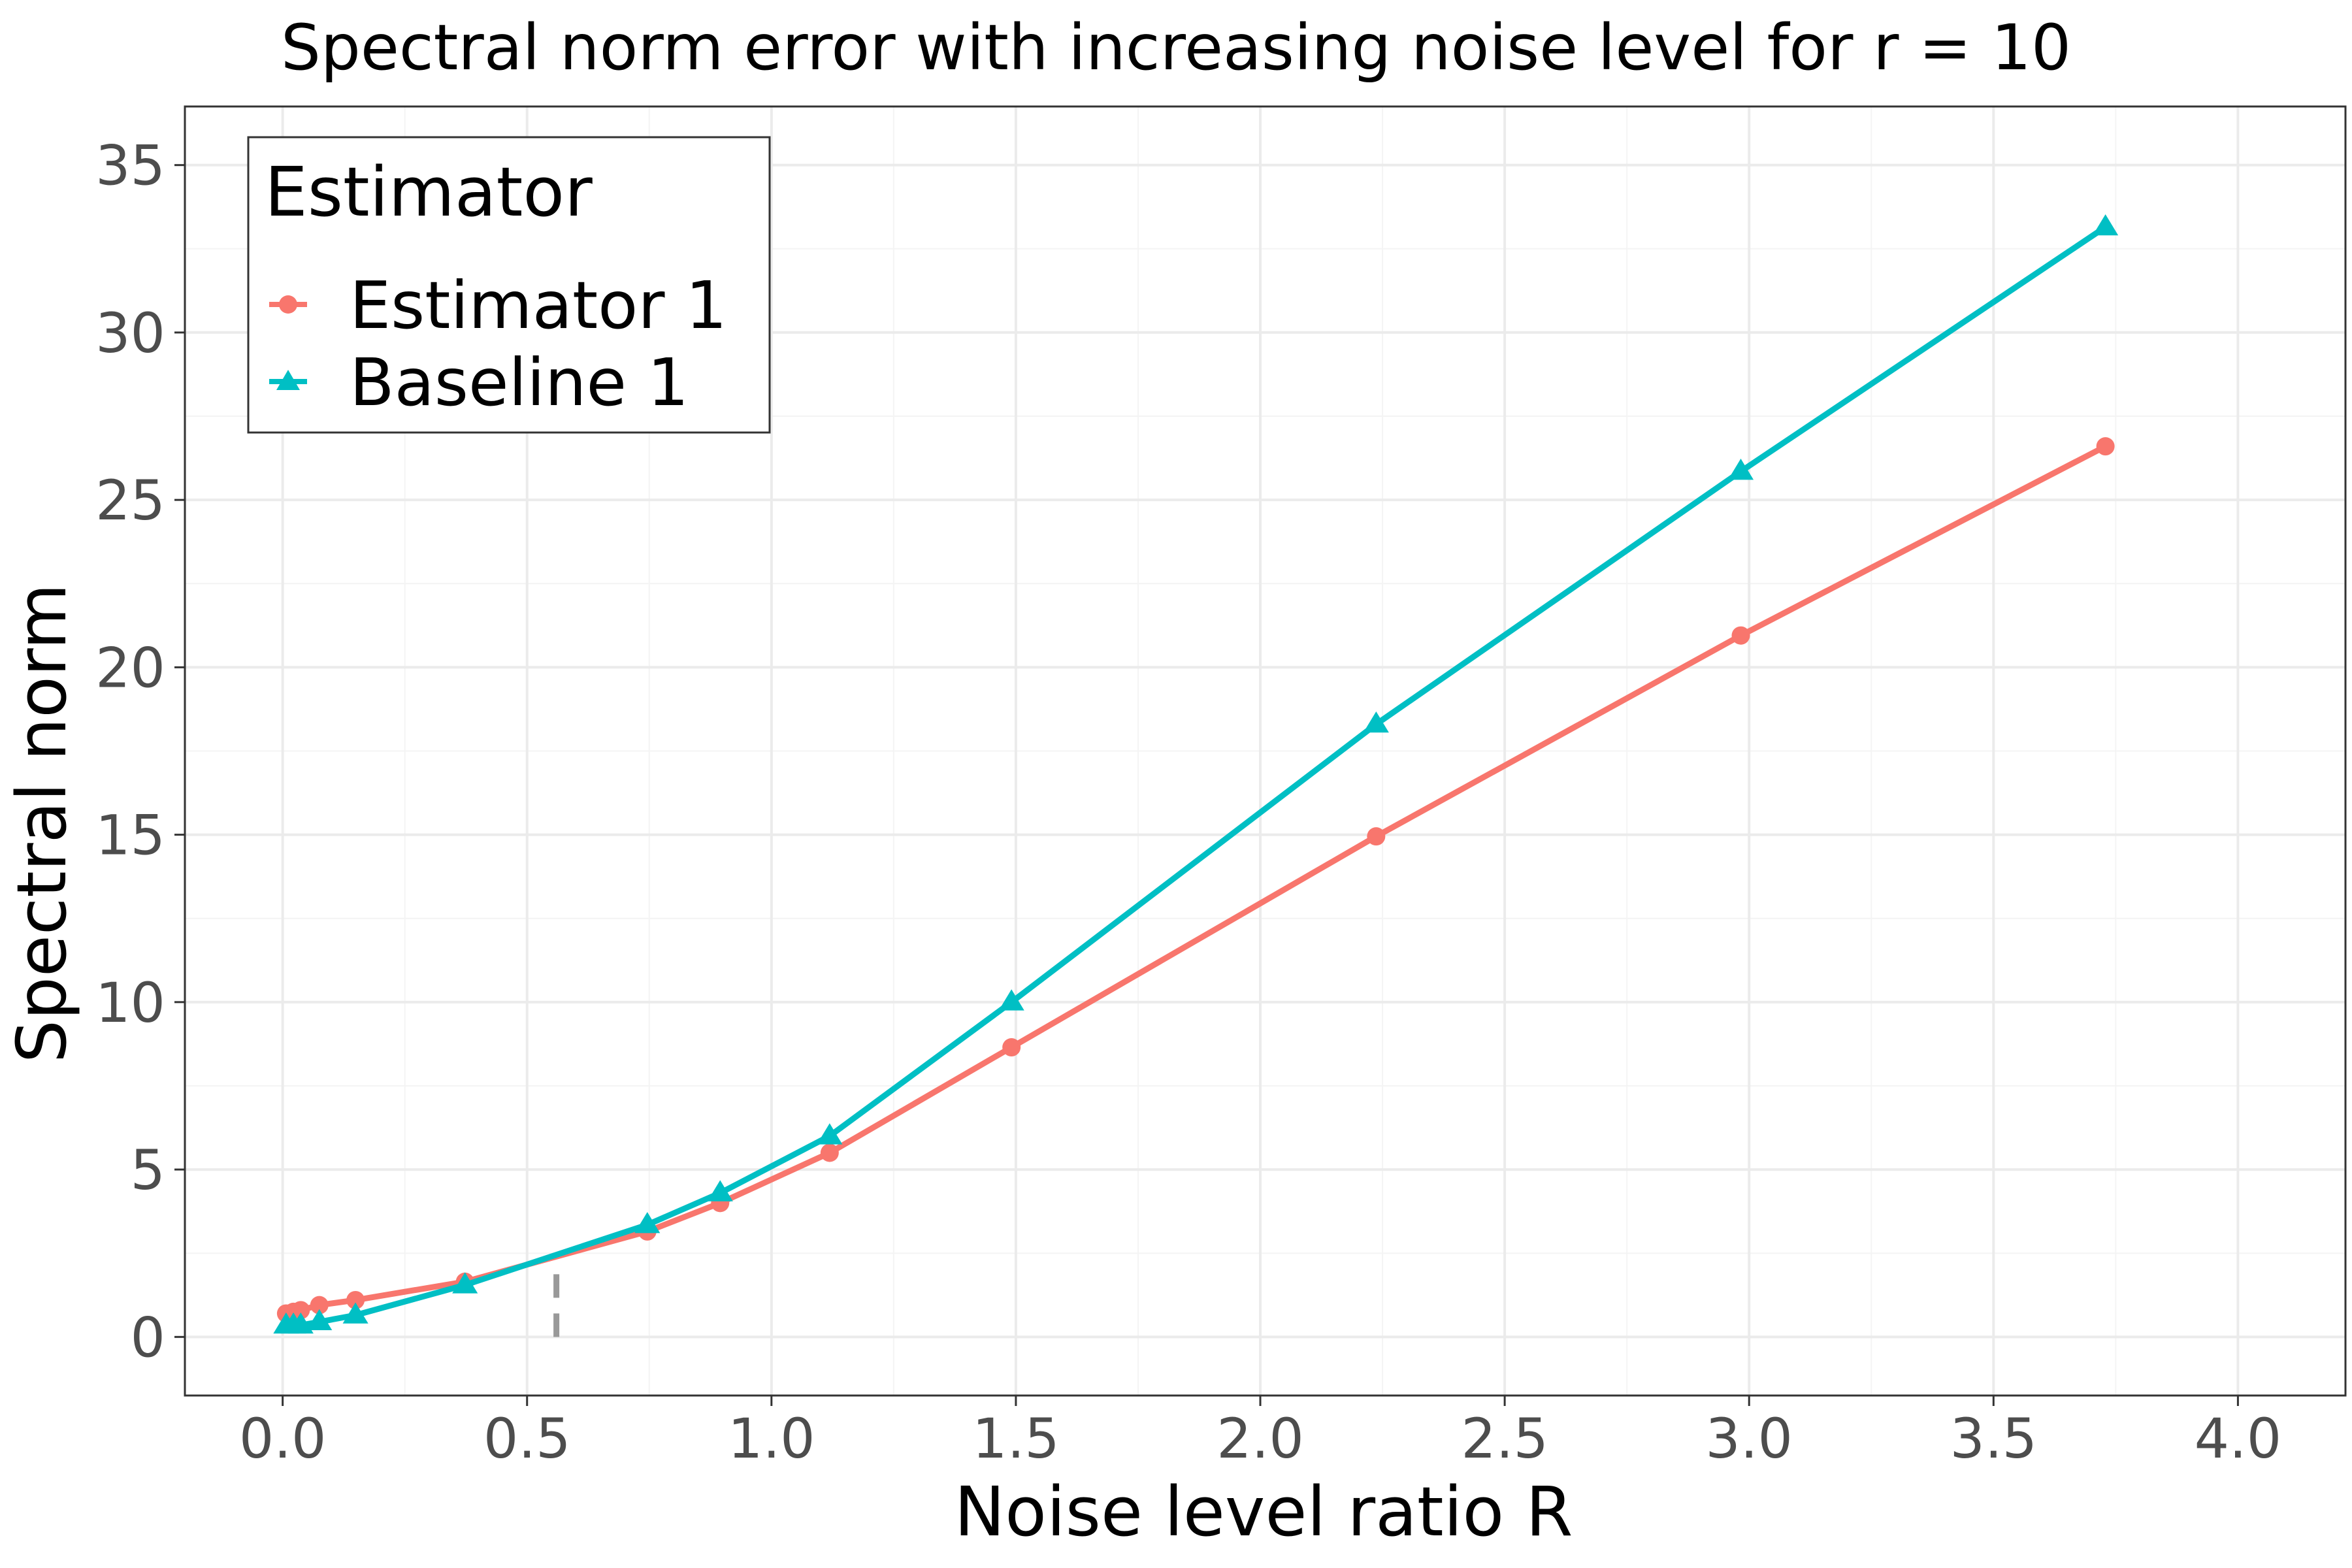 The height and width of the screenshot is (1568, 2352). What do you see at coordinates (2238, 1439) in the screenshot?
I see `x-tick-label: 4.0` at bounding box center [2238, 1439].